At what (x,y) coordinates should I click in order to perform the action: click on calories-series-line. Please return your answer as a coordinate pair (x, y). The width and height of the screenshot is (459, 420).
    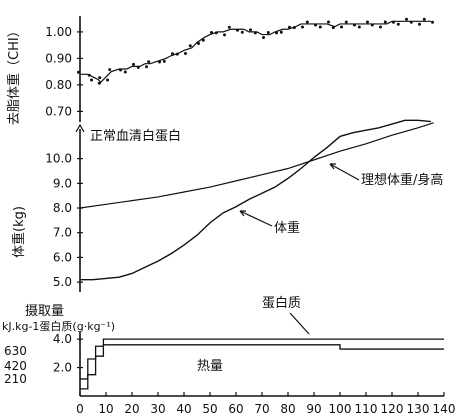
    Looking at the image, I should click on (262, 367).